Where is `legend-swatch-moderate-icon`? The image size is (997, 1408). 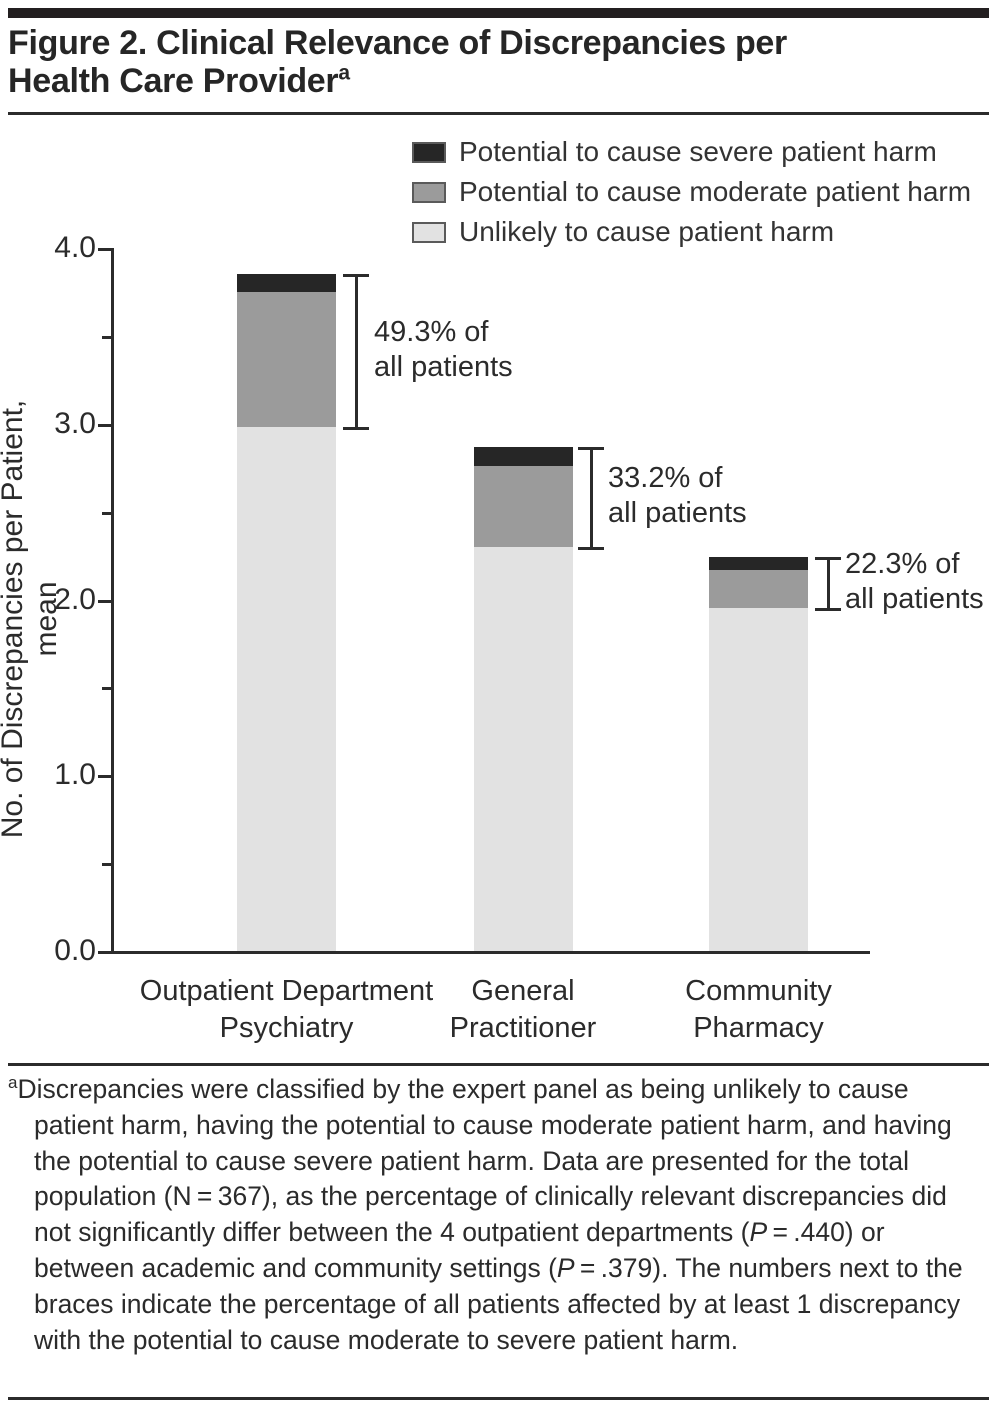 legend-swatch-moderate-icon is located at coordinates (429, 192).